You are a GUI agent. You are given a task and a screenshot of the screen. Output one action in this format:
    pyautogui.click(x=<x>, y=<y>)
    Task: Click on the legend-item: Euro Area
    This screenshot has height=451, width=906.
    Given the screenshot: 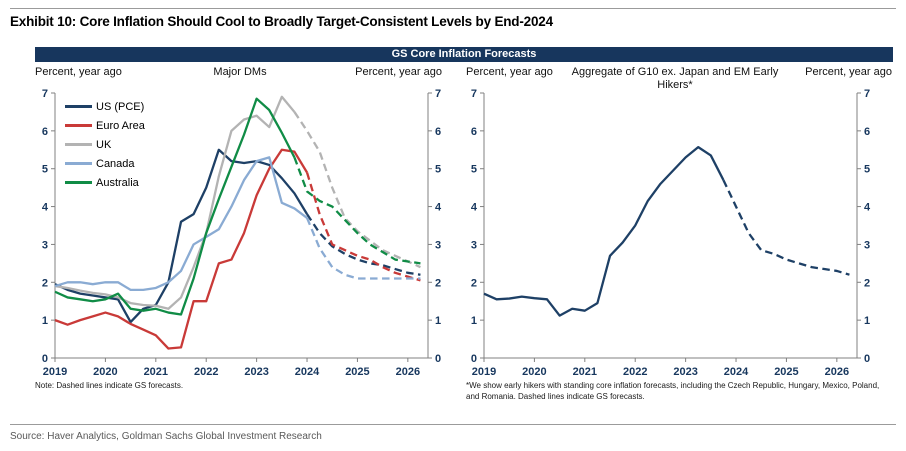 What is the action you would take?
    pyautogui.click(x=105, y=125)
    